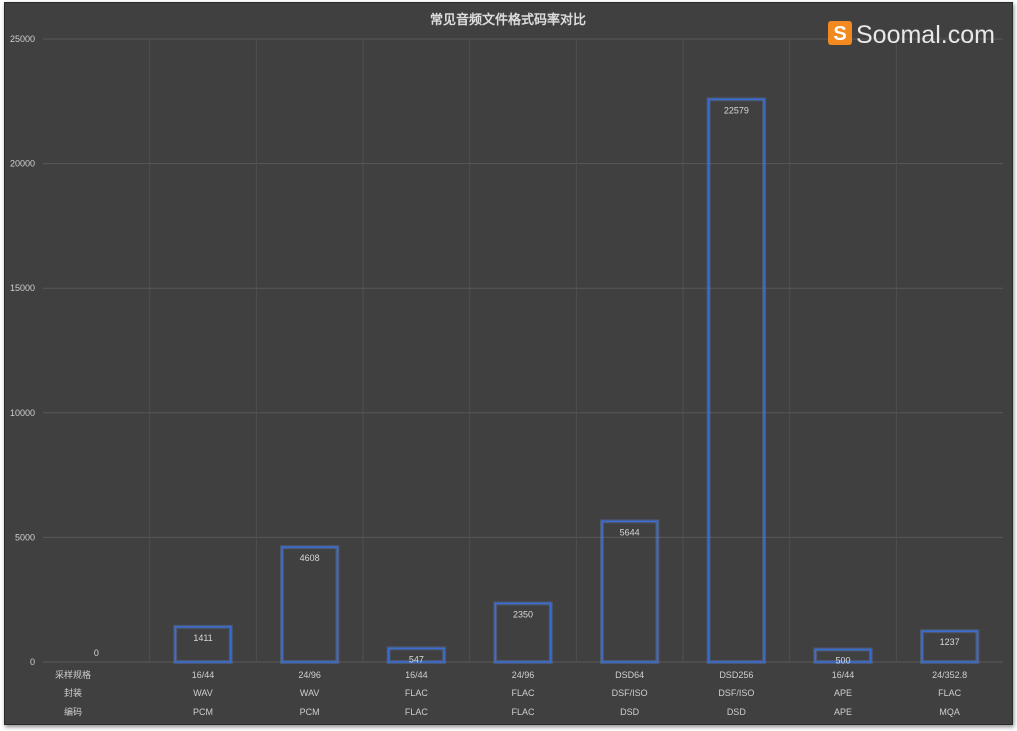  Describe the element at coordinates (22, 288) in the screenshot. I see `y-tick-label: 15000` at that location.